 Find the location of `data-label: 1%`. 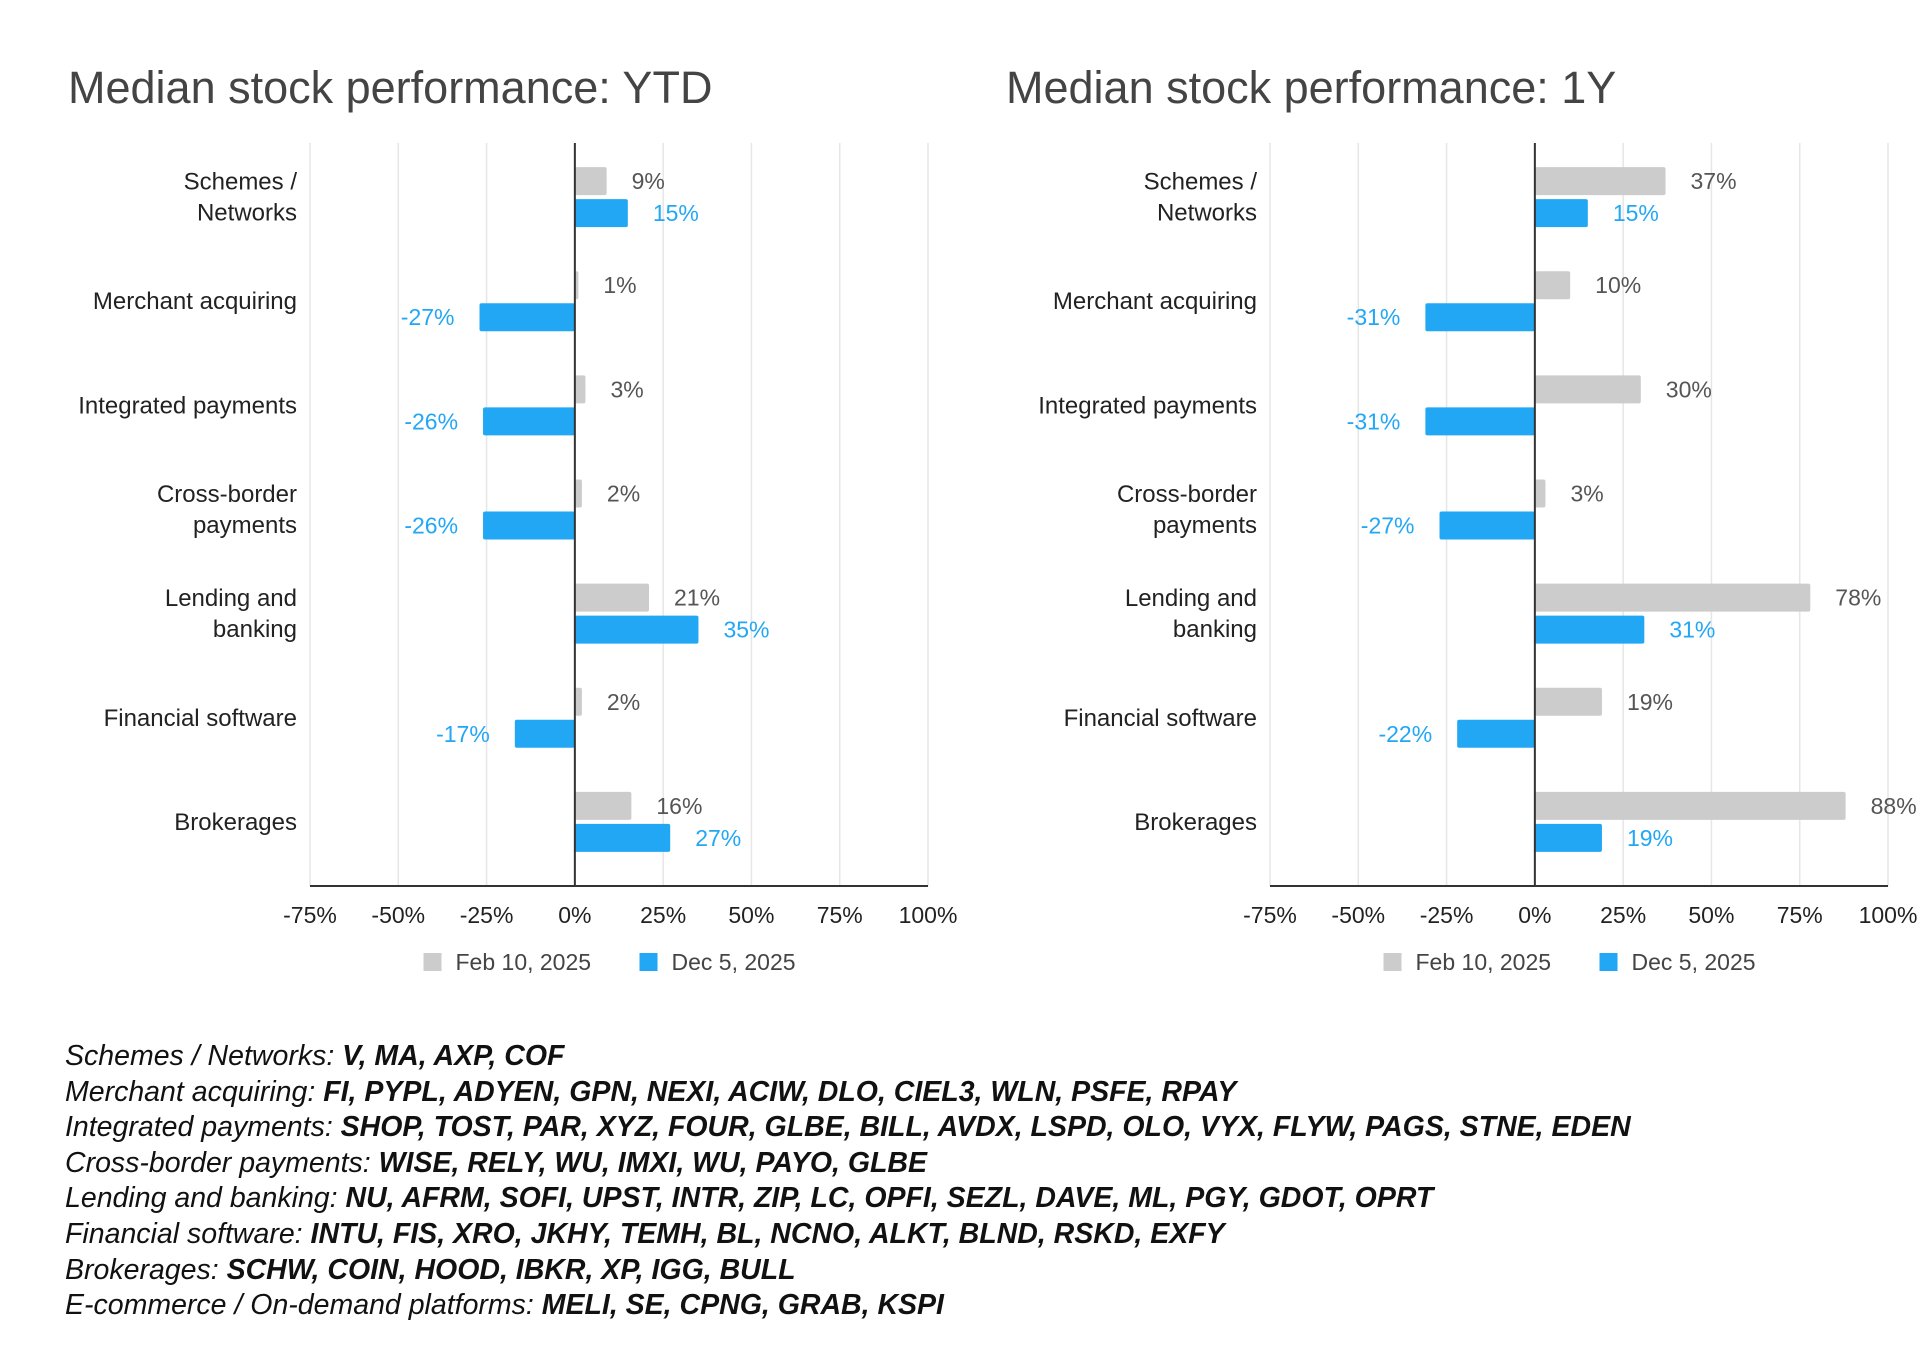

data-label: 1% is located at coordinates (619, 285).